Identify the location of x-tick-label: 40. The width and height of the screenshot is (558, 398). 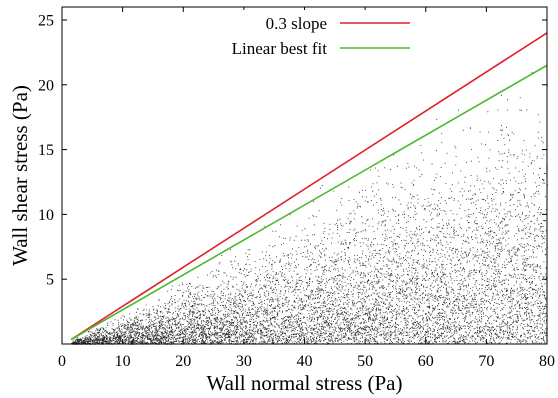
(305, 361).